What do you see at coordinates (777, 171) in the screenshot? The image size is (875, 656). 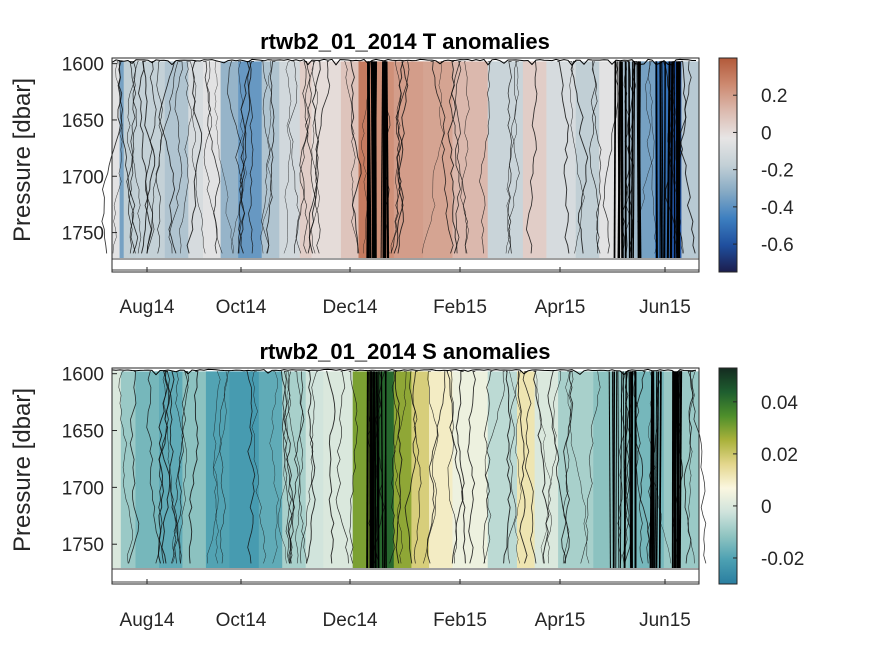 I see `colorbar-tick-label: -0.2` at bounding box center [777, 171].